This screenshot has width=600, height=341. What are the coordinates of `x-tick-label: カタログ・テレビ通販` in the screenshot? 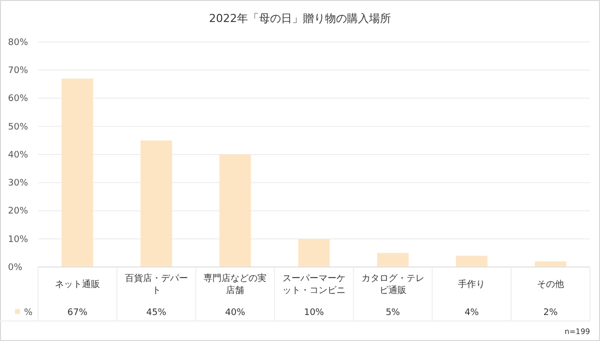 It's located at (392, 284).